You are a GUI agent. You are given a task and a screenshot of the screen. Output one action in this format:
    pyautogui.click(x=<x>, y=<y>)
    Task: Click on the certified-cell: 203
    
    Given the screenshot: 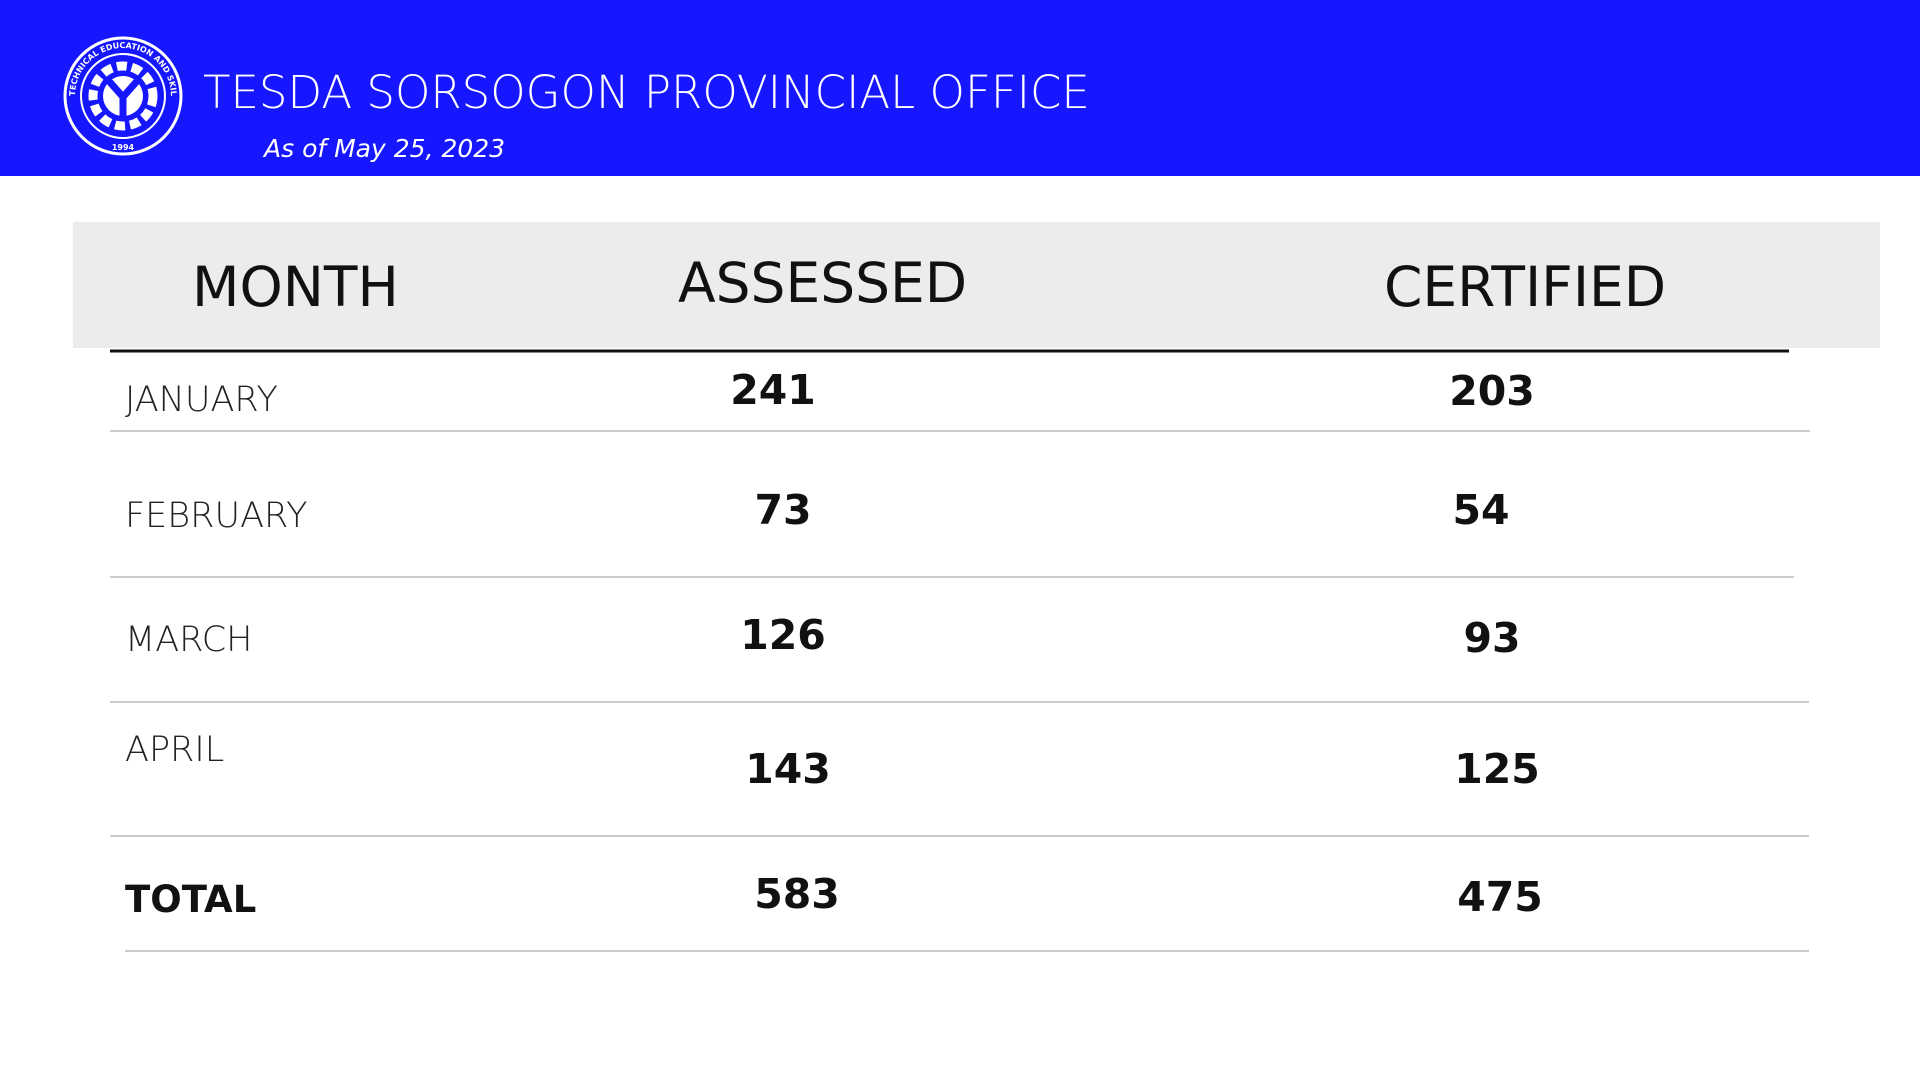 What is the action you would take?
    pyautogui.click(x=1492, y=391)
    